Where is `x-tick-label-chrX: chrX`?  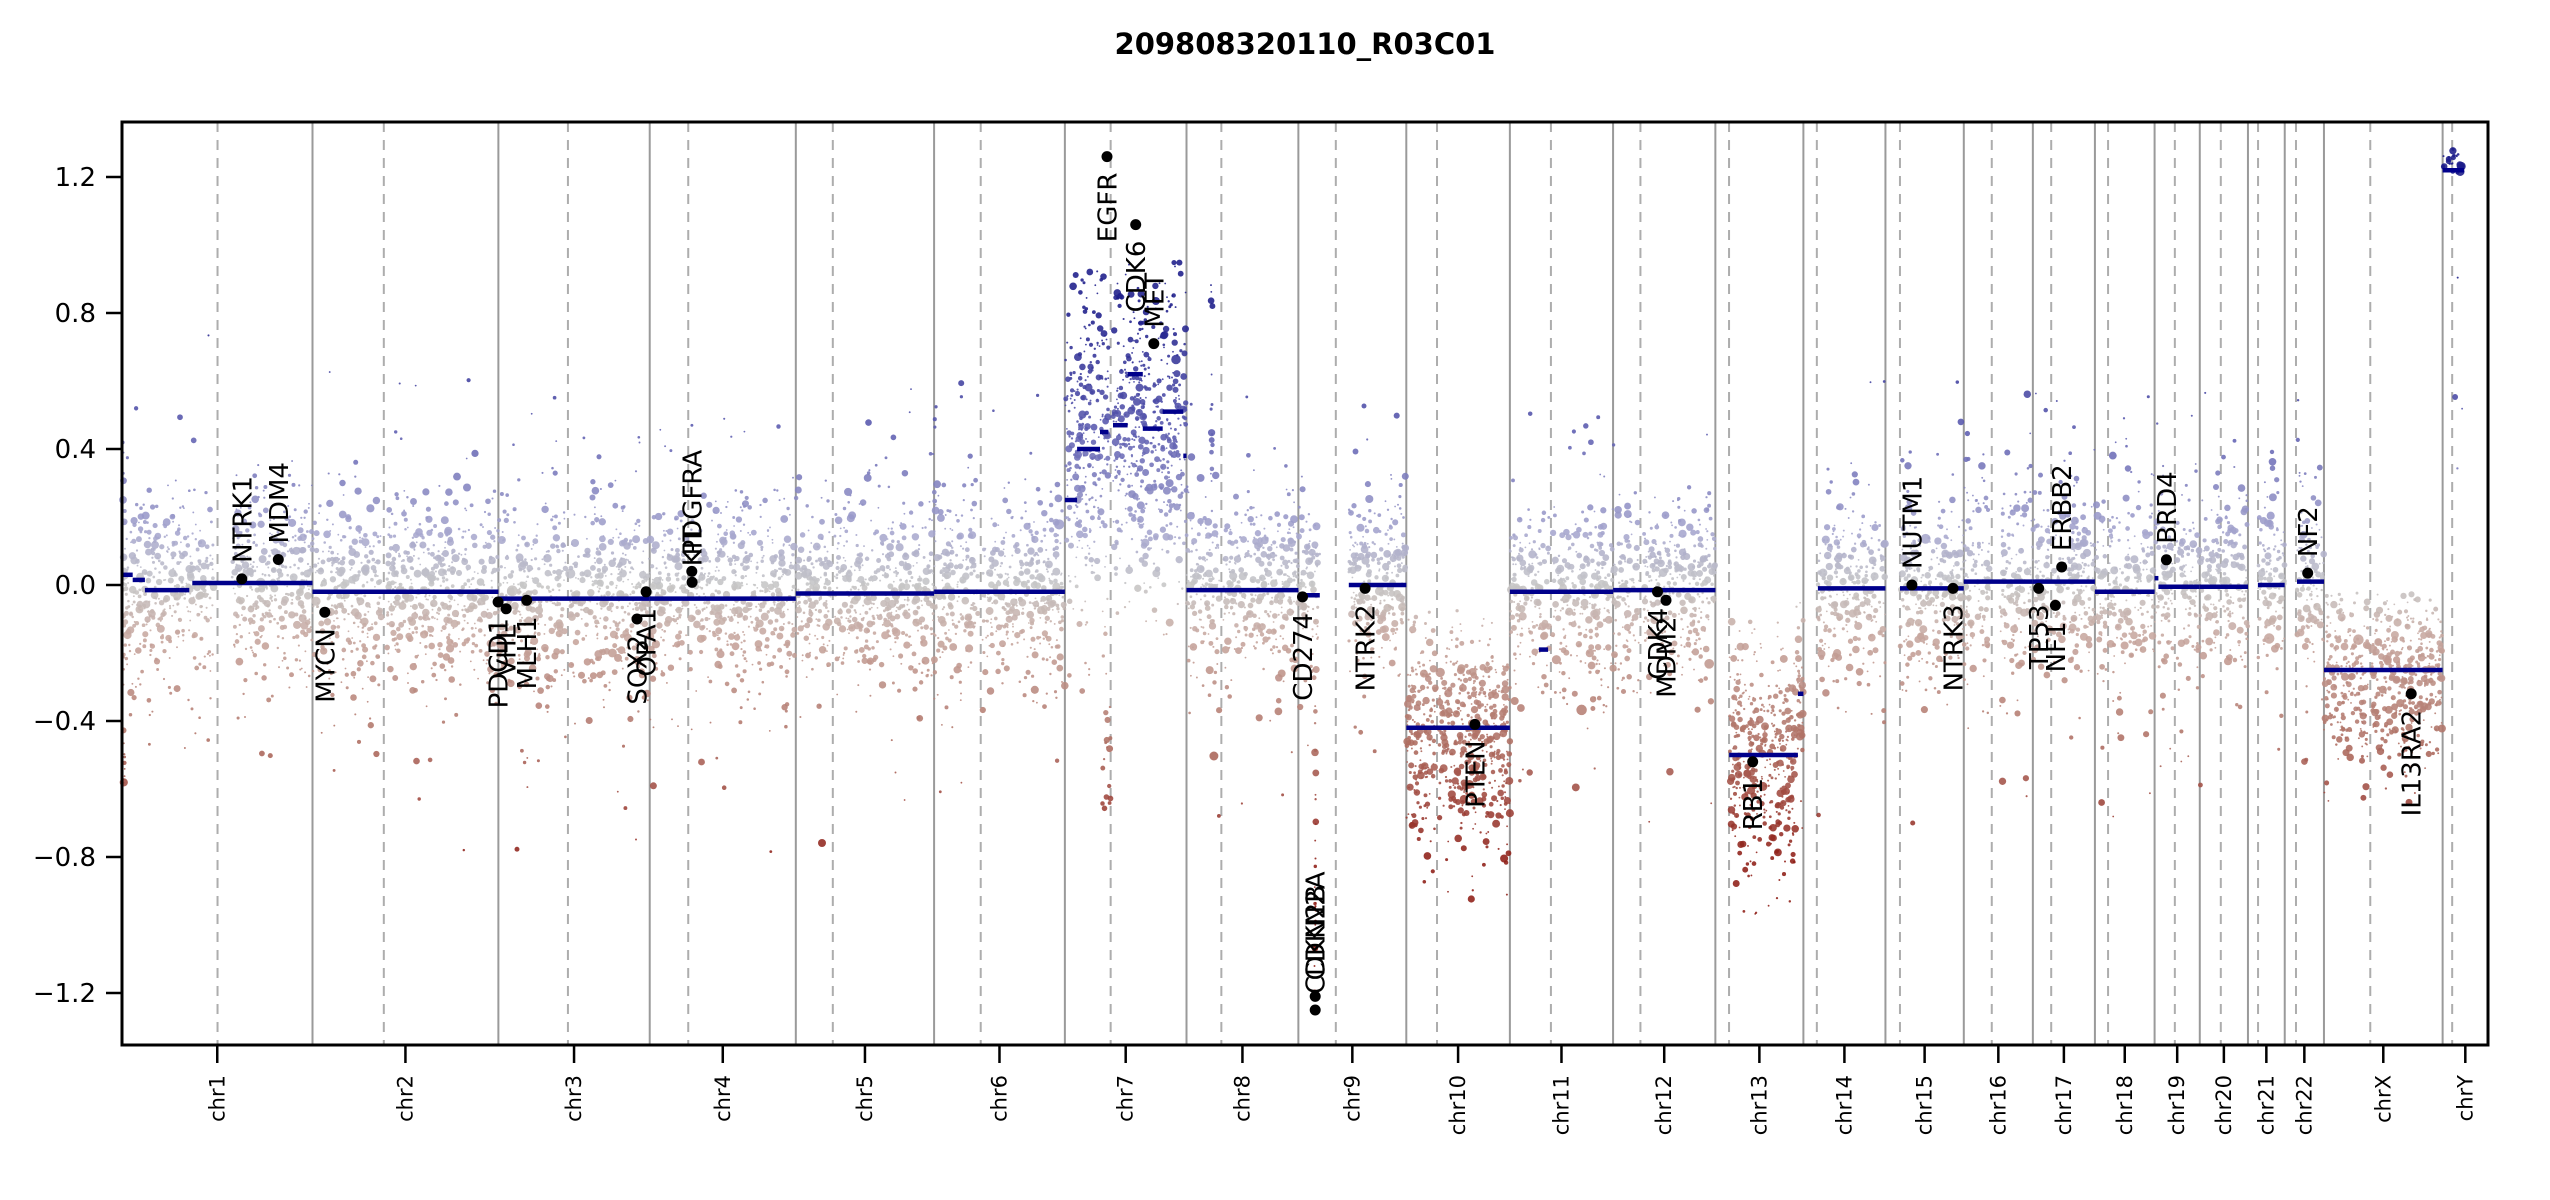 x-tick-label-chrX: chrX is located at coordinates (2383, 1099).